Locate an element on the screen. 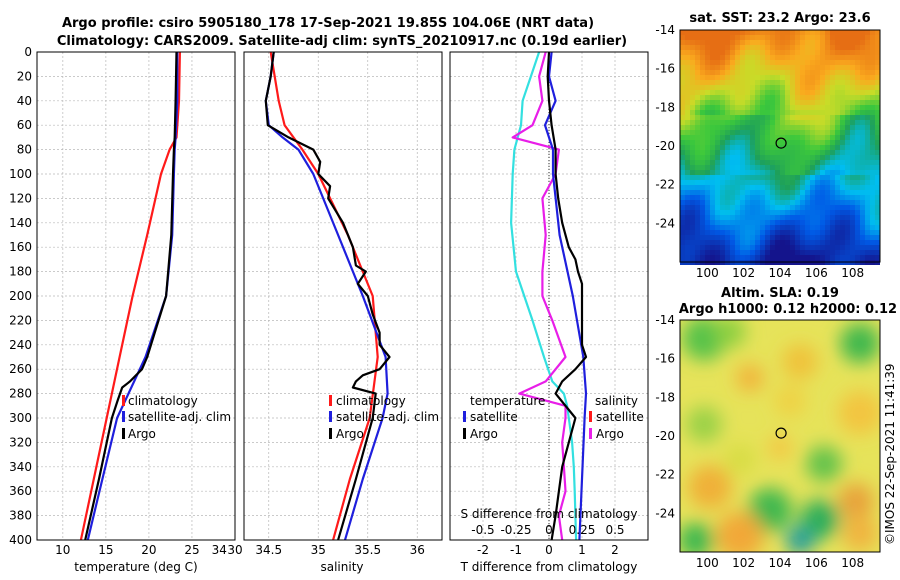  series-argo is located at coordinates (131, 296).